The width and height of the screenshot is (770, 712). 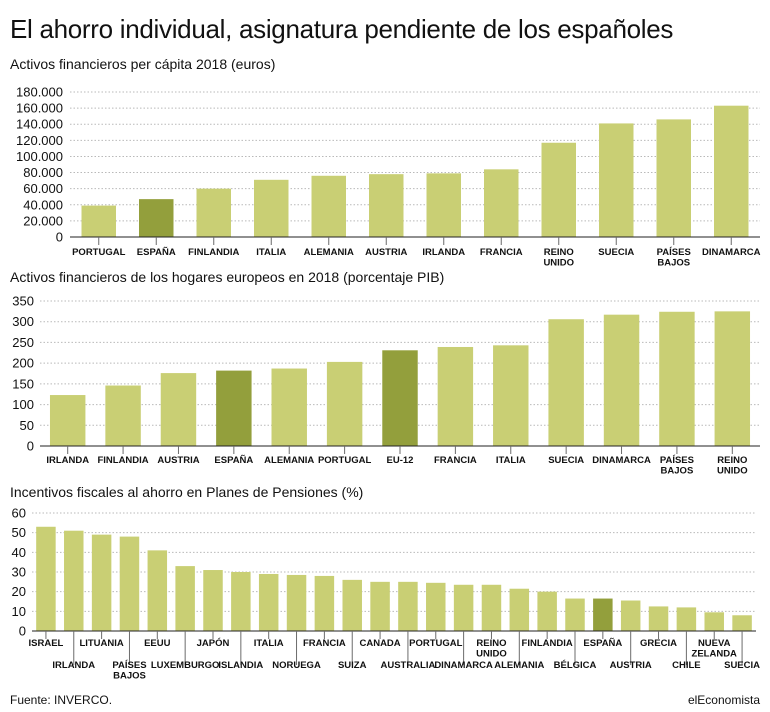 What do you see at coordinates (43, 220) in the screenshot?
I see `y-tick-label: 20.000` at bounding box center [43, 220].